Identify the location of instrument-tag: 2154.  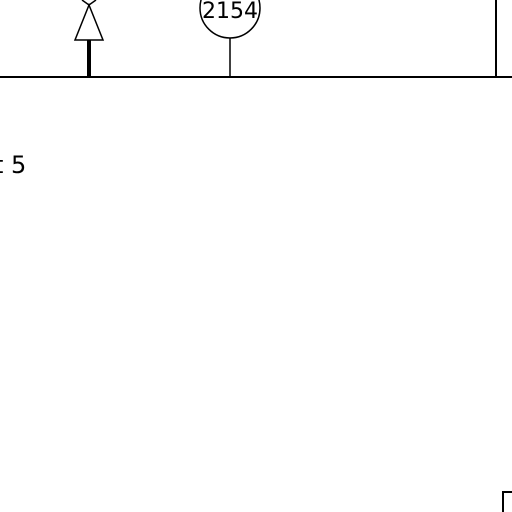
(230, 12).